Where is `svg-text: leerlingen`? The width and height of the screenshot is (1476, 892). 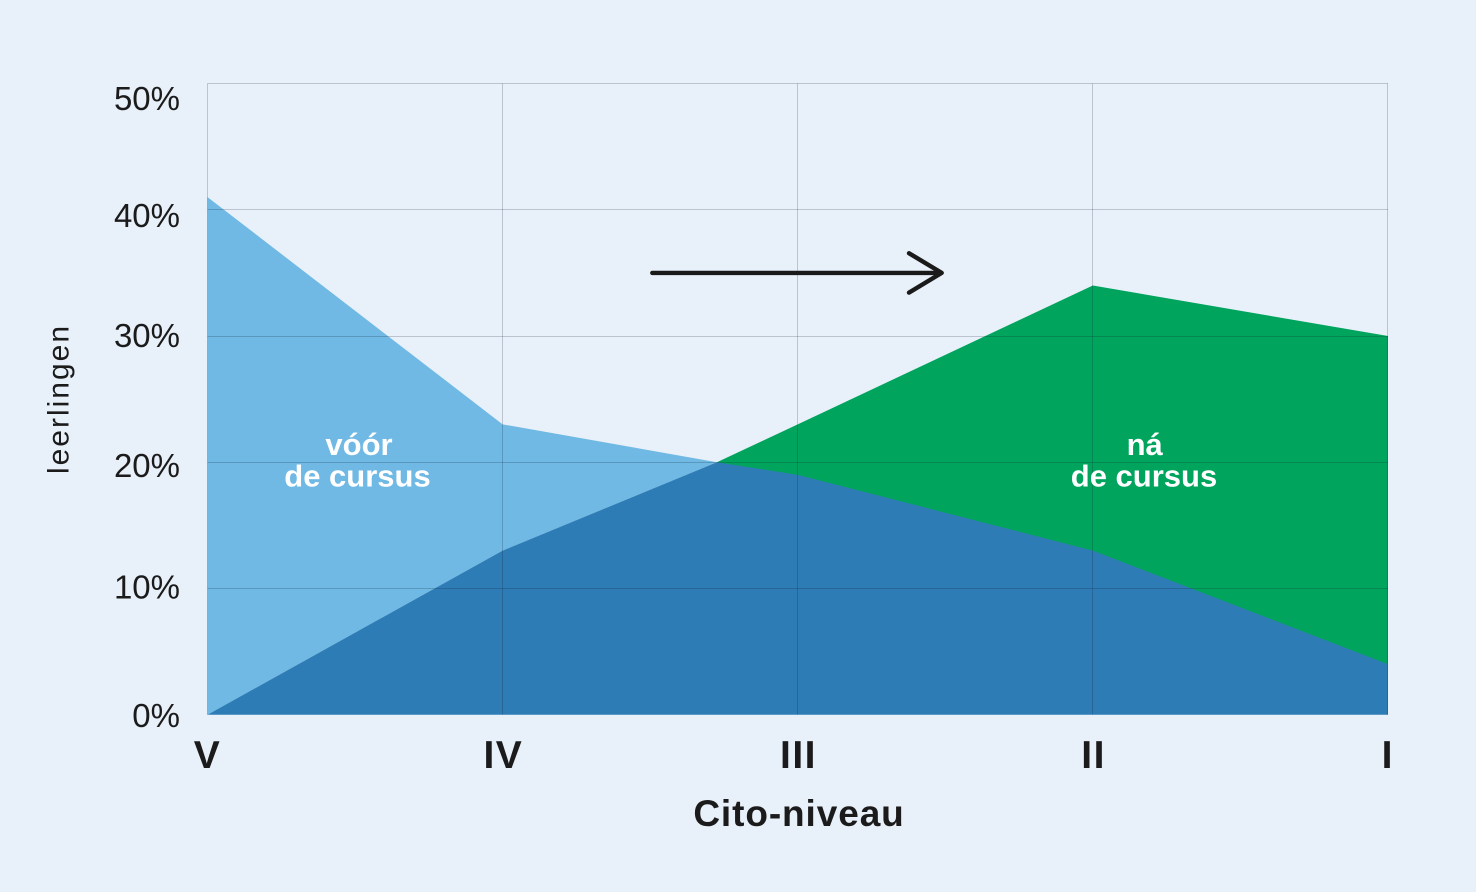 svg-text: leerlingen is located at coordinates (59, 399).